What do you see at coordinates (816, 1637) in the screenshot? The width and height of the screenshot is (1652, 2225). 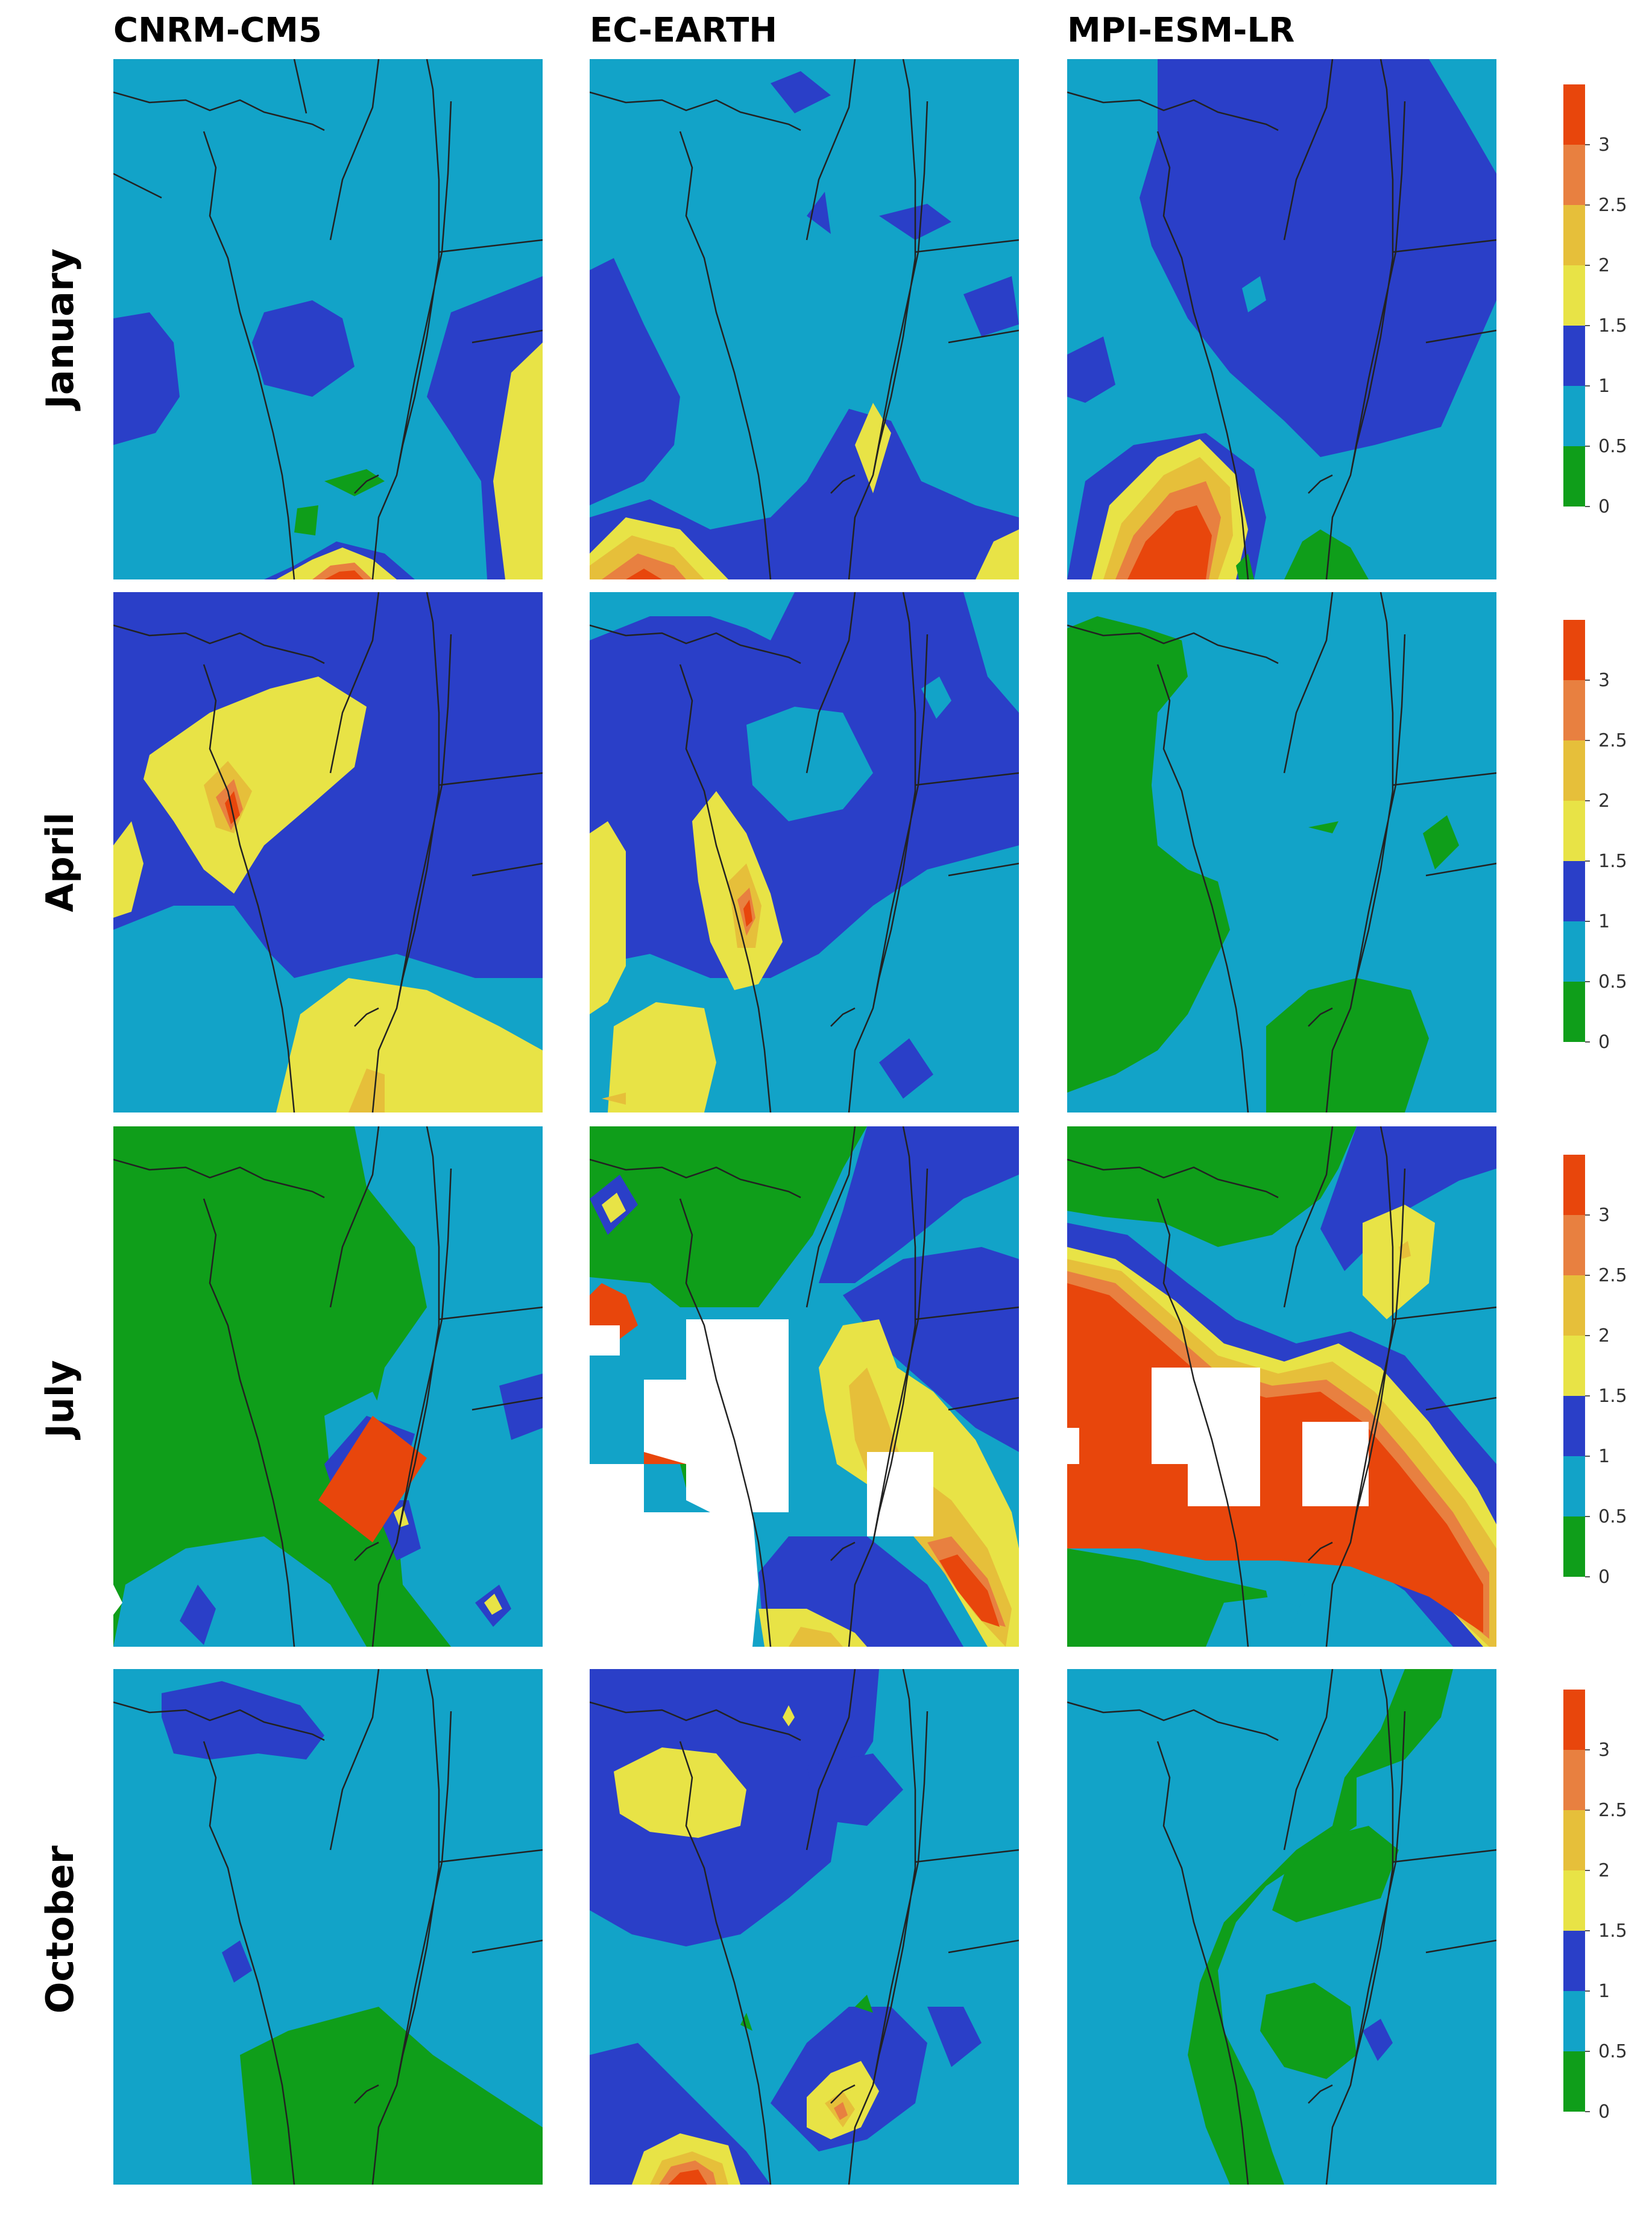 I see `field-gold` at bounding box center [816, 1637].